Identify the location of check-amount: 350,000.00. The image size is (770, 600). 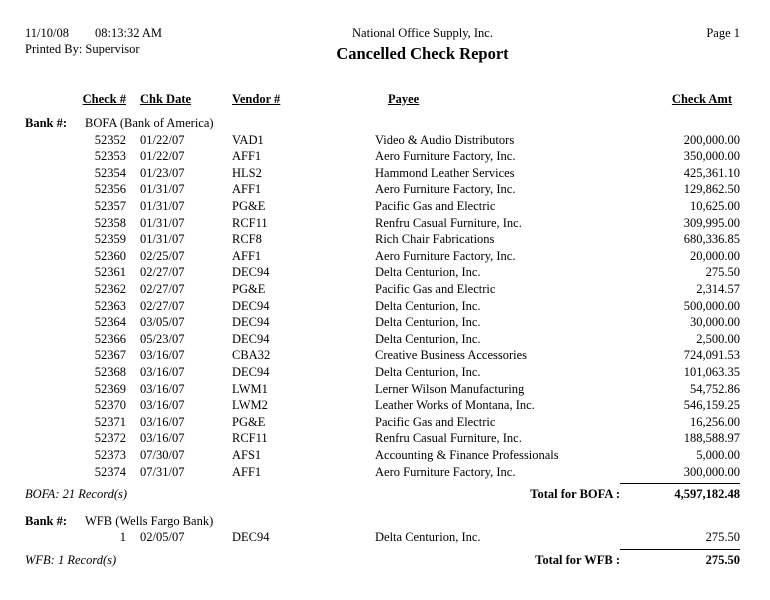
(711, 156).